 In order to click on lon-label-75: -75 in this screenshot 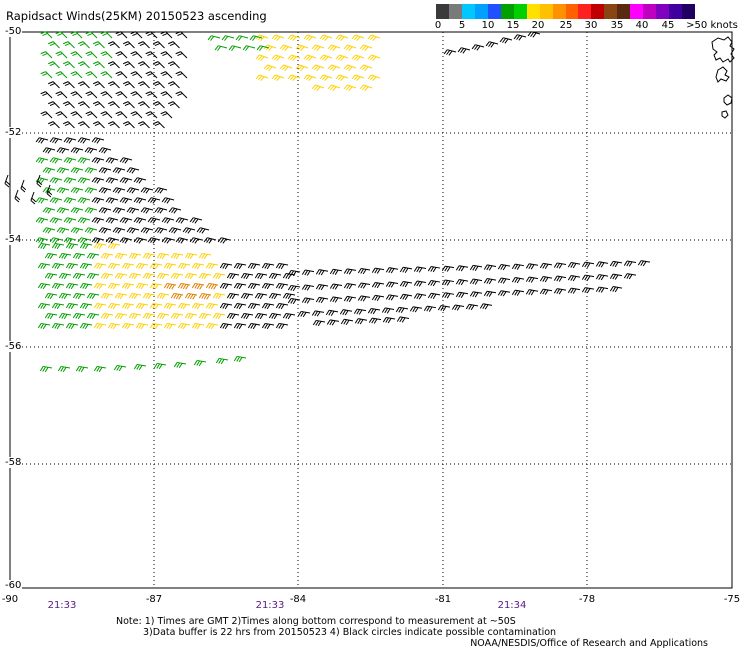, I will do `click(731, 599)`.